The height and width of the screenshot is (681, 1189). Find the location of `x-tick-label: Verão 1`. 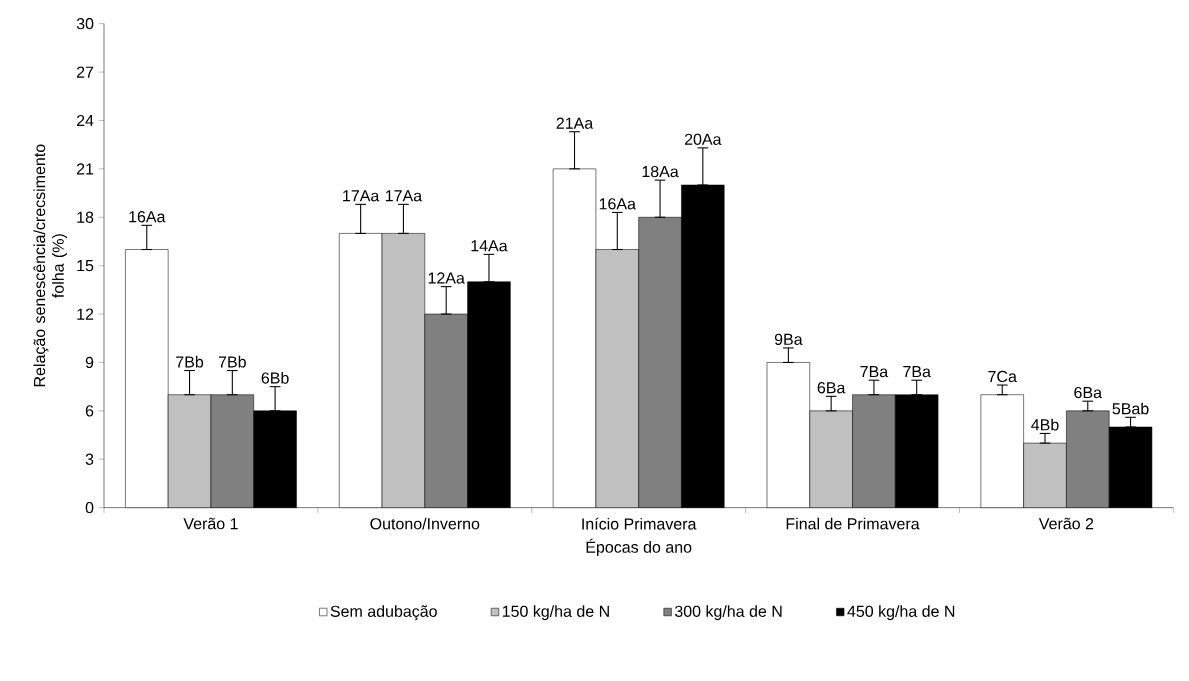

x-tick-label: Verão 1 is located at coordinates (210, 523).